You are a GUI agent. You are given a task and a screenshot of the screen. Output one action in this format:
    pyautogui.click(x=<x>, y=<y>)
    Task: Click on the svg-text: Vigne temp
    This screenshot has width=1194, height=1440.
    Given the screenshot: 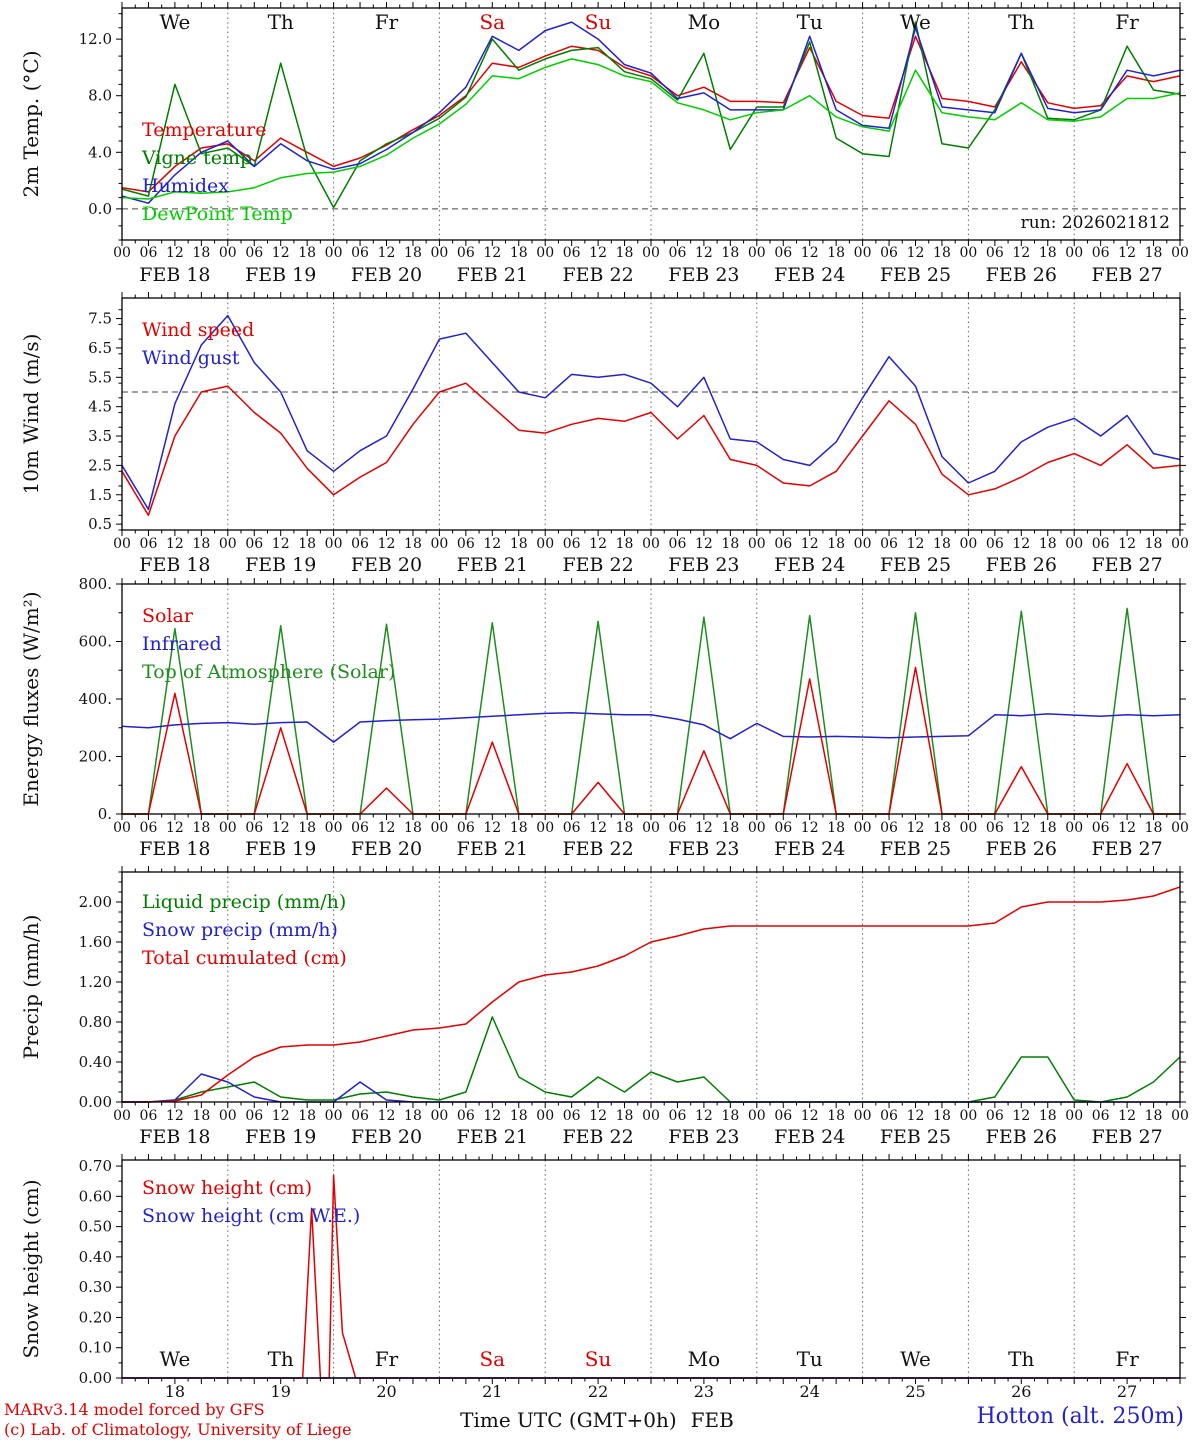 What is the action you would take?
    pyautogui.click(x=196, y=158)
    